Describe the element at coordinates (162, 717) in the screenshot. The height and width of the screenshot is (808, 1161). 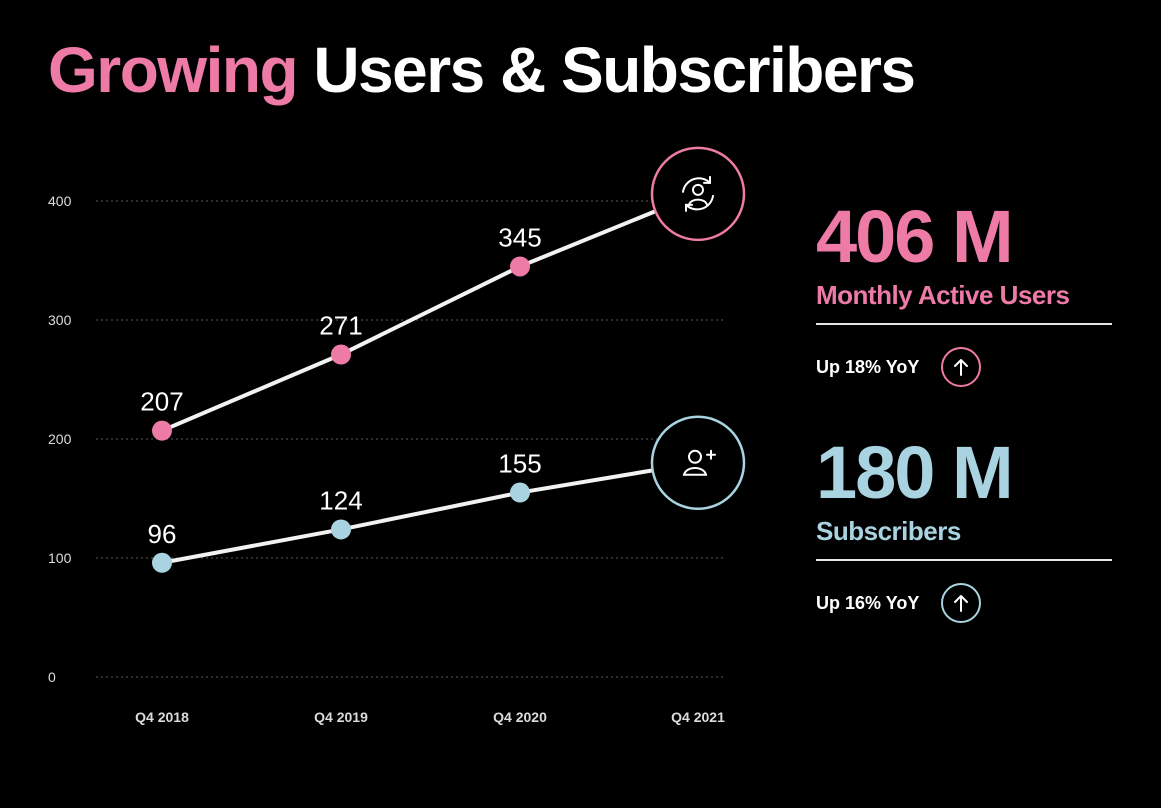
I see `x-tick-label: Q4 2018` at that location.